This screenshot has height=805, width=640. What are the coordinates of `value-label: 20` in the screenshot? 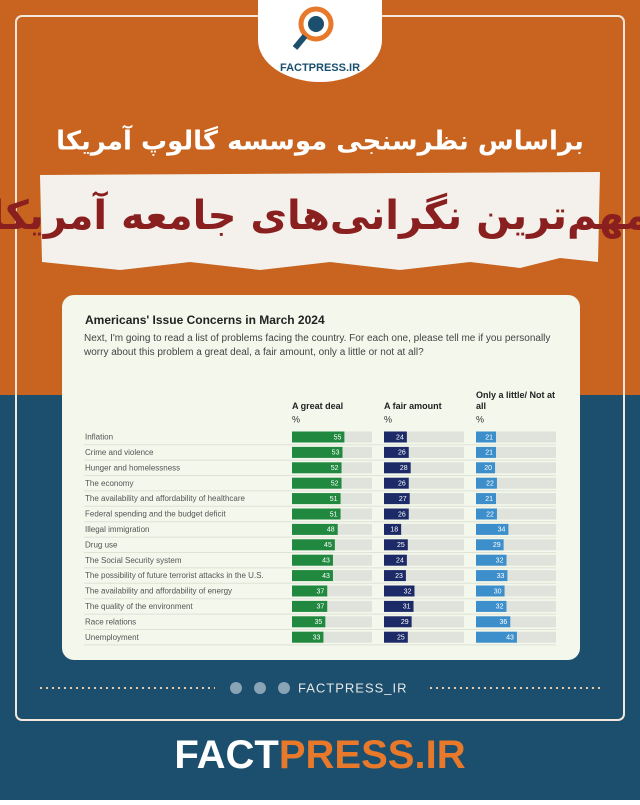 It's located at (488, 468).